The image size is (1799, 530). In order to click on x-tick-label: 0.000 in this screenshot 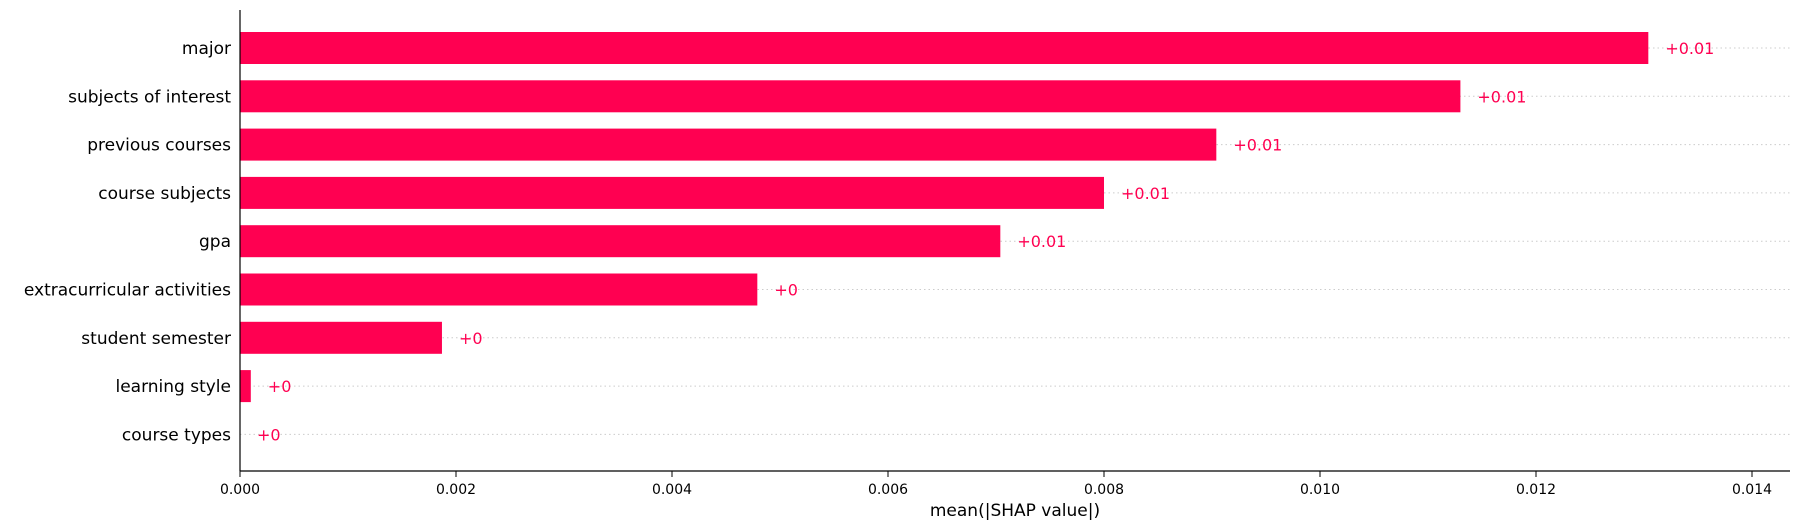, I will do `click(240, 490)`.